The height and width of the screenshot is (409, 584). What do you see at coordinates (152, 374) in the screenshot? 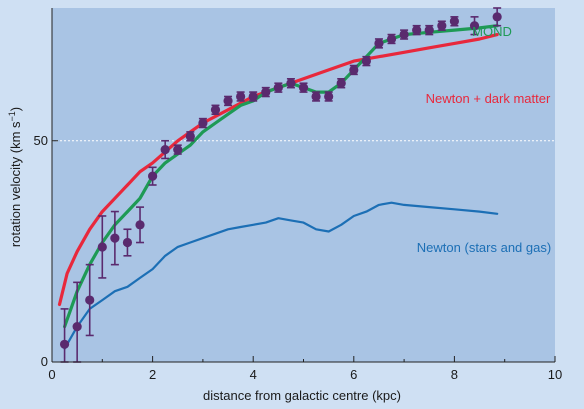
I see `x-tick-label: 2` at bounding box center [152, 374].